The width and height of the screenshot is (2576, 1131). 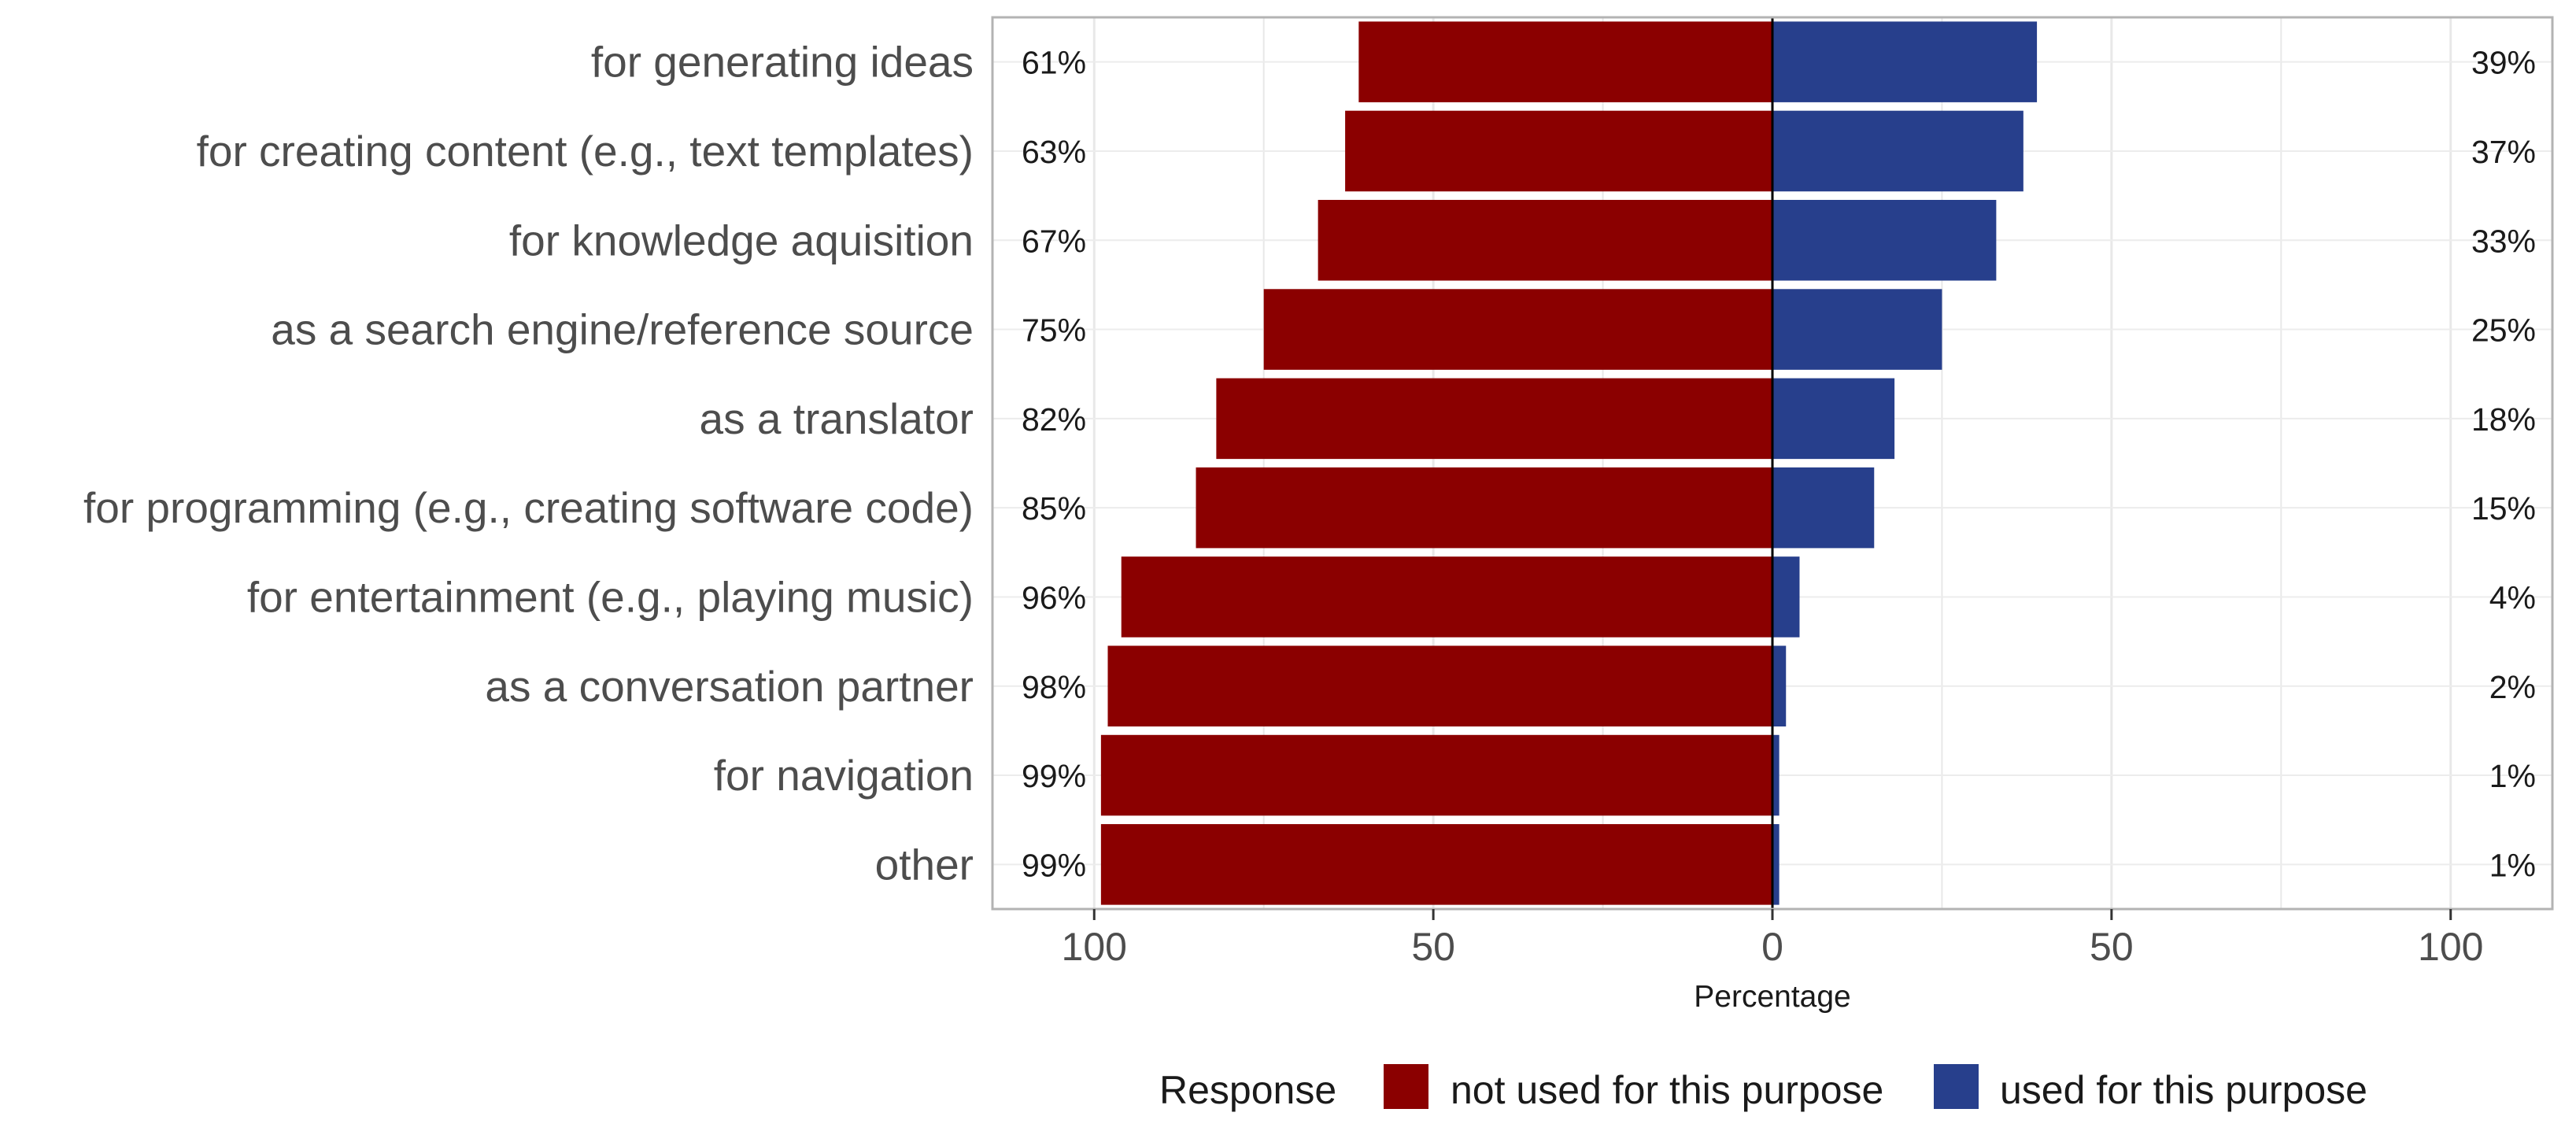 I want to click on data-label-not-used: 61%, so click(x=1054, y=63).